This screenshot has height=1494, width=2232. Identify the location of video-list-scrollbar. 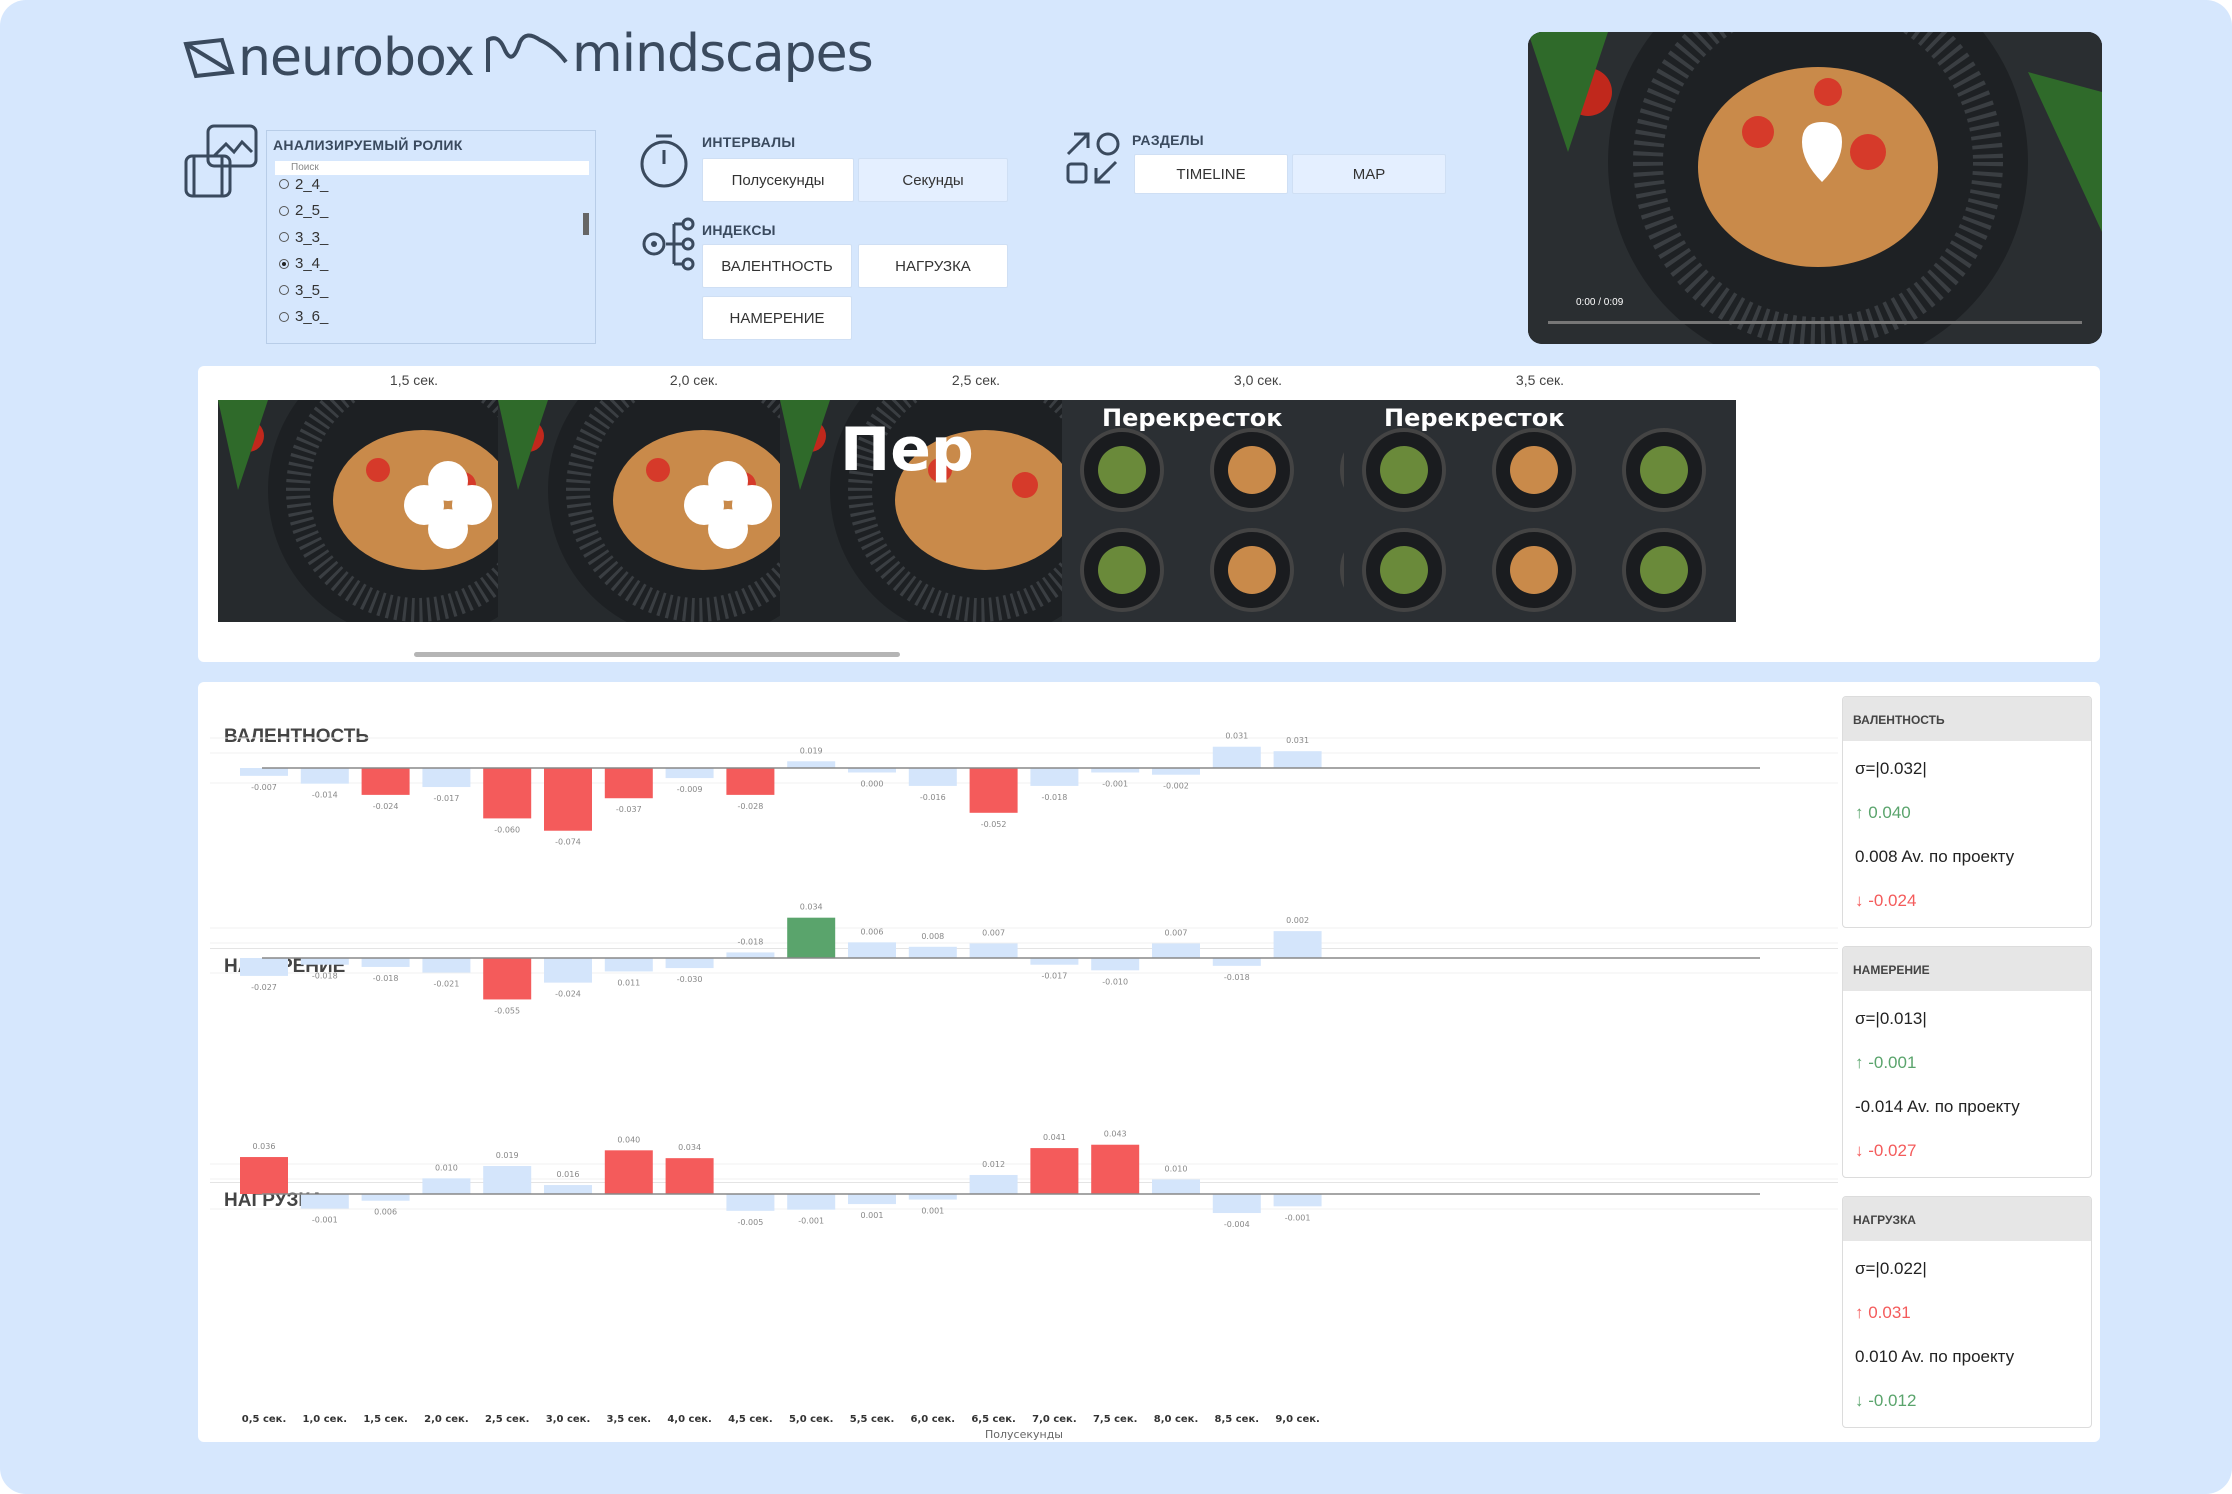
(586, 224).